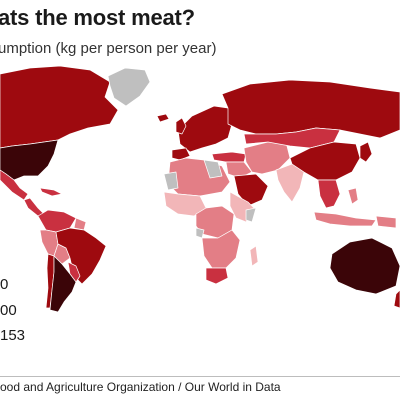 This screenshot has height=400, width=400. What do you see at coordinates (386, 222) in the screenshot?
I see `region-papua` at bounding box center [386, 222].